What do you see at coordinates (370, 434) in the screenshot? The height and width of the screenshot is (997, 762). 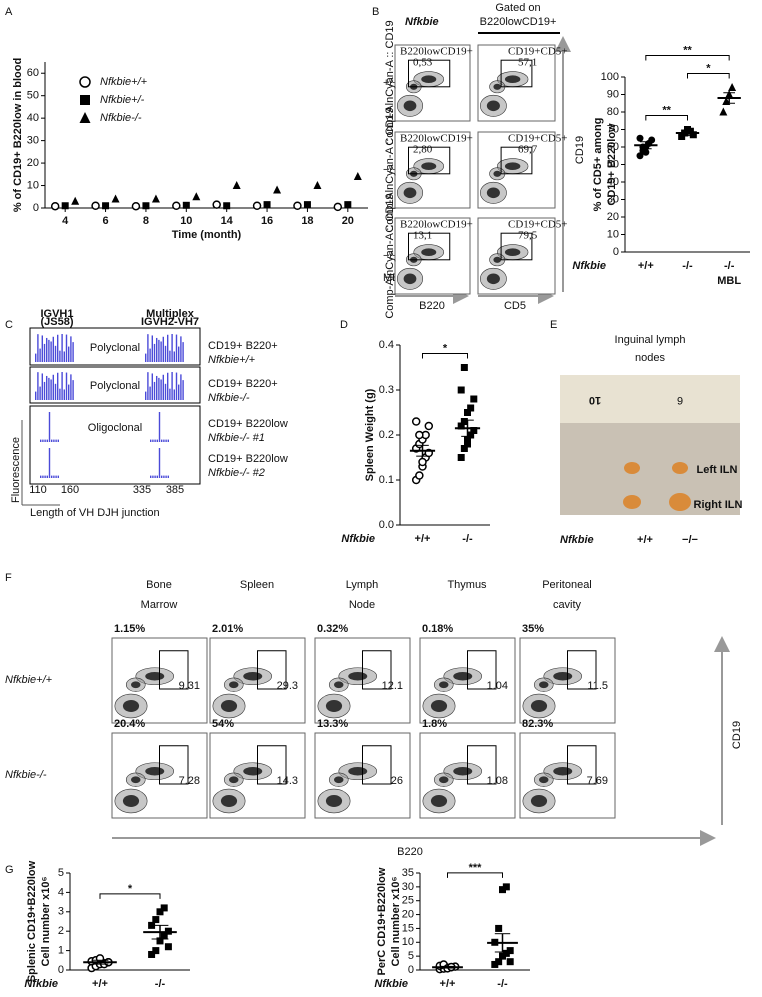 I see `y-axis-label: Spleen Weight (g)` at bounding box center [370, 434].